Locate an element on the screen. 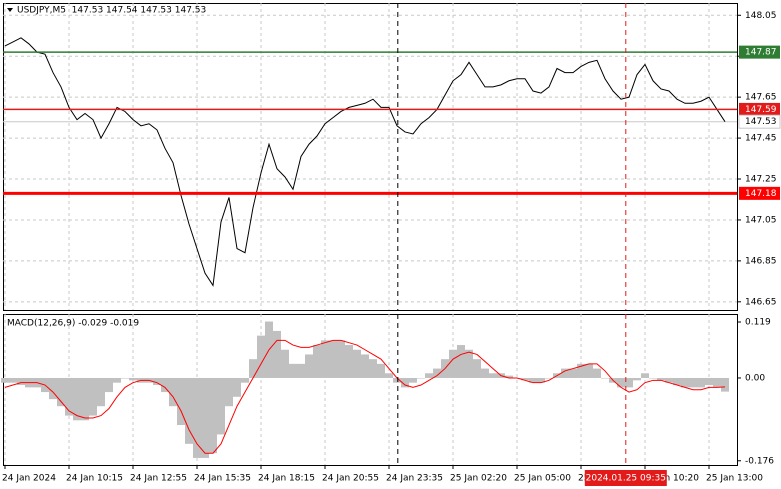 The width and height of the screenshot is (781, 489). x-tick-label: 24 Jan 18:15 is located at coordinates (286, 479).